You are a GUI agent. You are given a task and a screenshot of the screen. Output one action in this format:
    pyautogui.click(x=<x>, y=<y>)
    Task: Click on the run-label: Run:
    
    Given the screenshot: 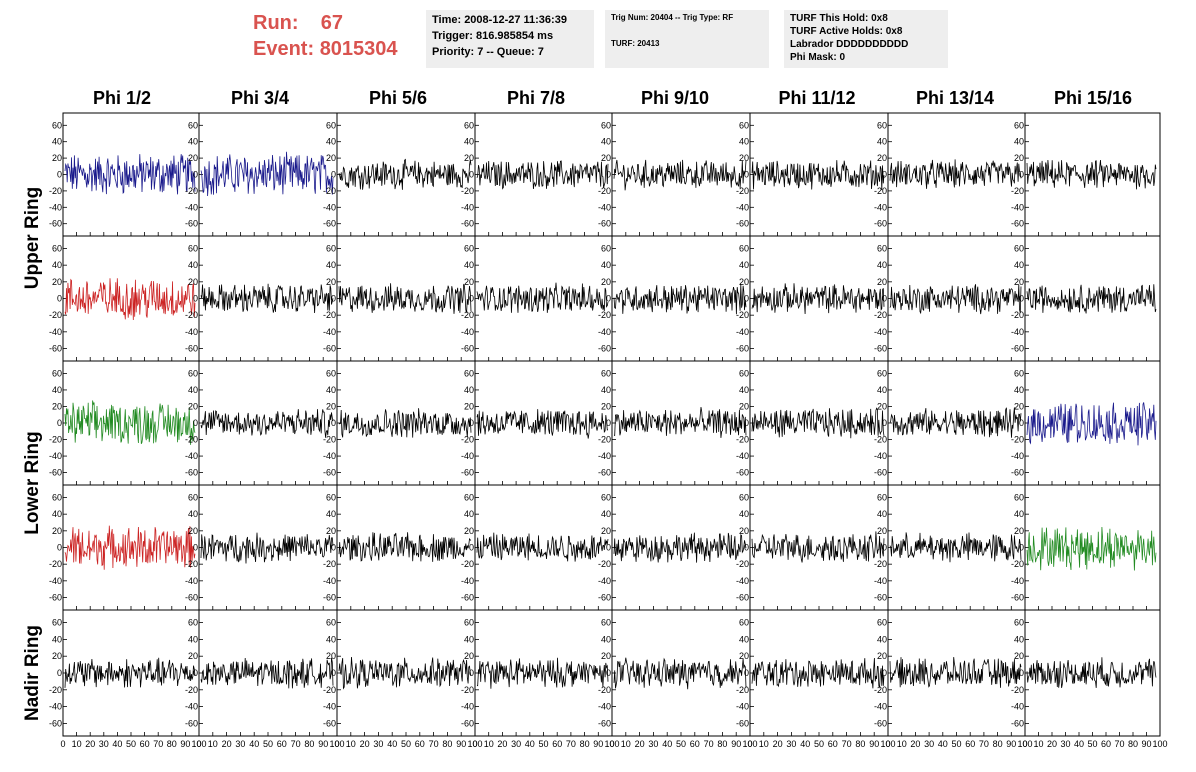 What is the action you would take?
    pyautogui.click(x=276, y=23)
    